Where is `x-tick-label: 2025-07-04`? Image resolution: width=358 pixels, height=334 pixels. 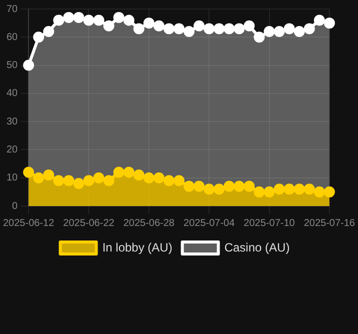
x-tick-label: 2025-07-04 is located at coordinates (210, 223).